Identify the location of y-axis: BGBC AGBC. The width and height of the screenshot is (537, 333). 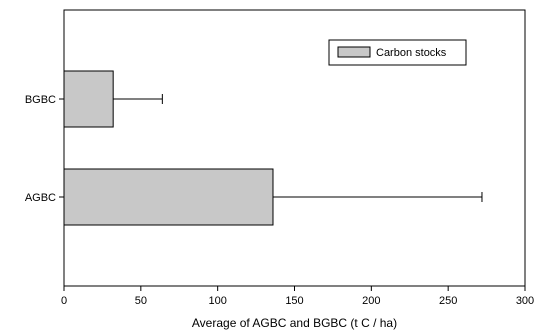
(44, 149).